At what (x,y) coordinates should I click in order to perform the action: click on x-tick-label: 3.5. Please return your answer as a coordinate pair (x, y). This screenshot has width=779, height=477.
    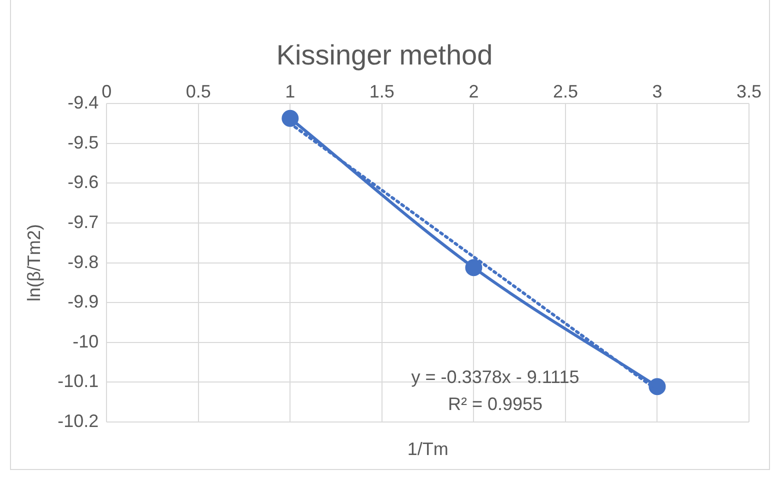
    Looking at the image, I should click on (749, 91).